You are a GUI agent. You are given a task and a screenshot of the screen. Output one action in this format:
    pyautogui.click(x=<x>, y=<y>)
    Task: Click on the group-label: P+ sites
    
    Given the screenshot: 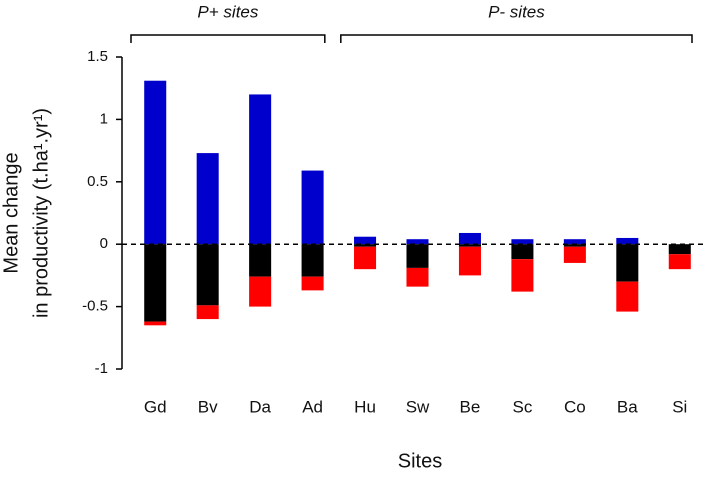 What is the action you would take?
    pyautogui.click(x=227, y=11)
    